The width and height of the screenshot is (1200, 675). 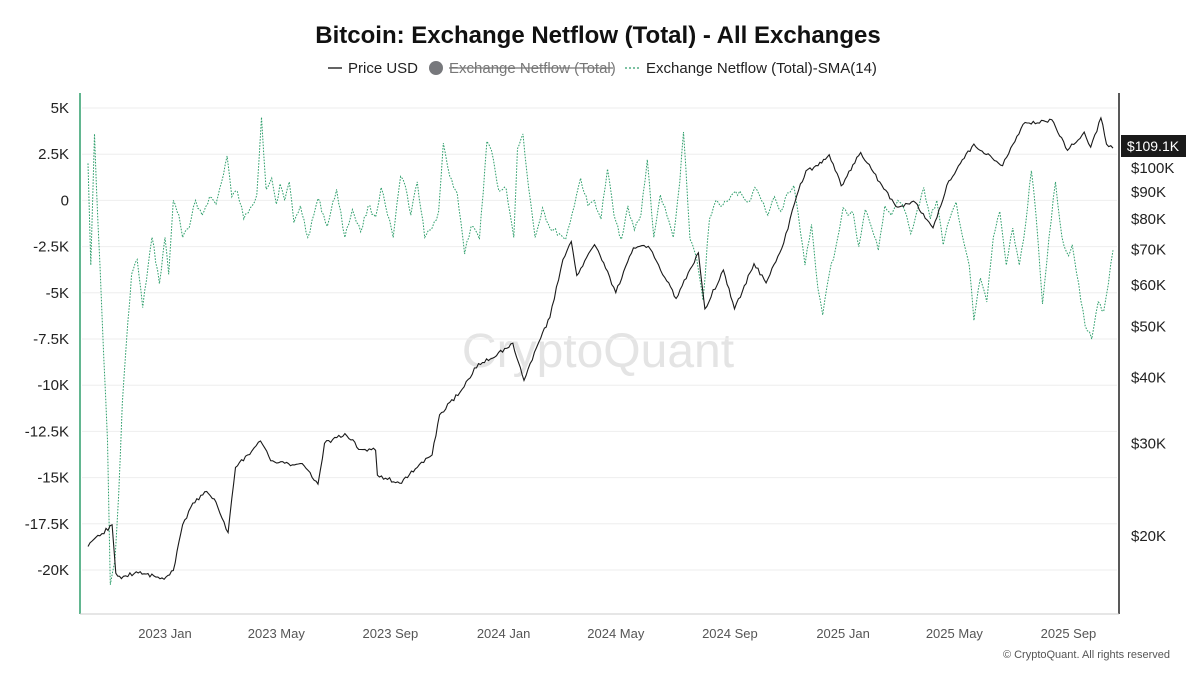 I want to click on left-tick-label: 2.5K, so click(x=53, y=154).